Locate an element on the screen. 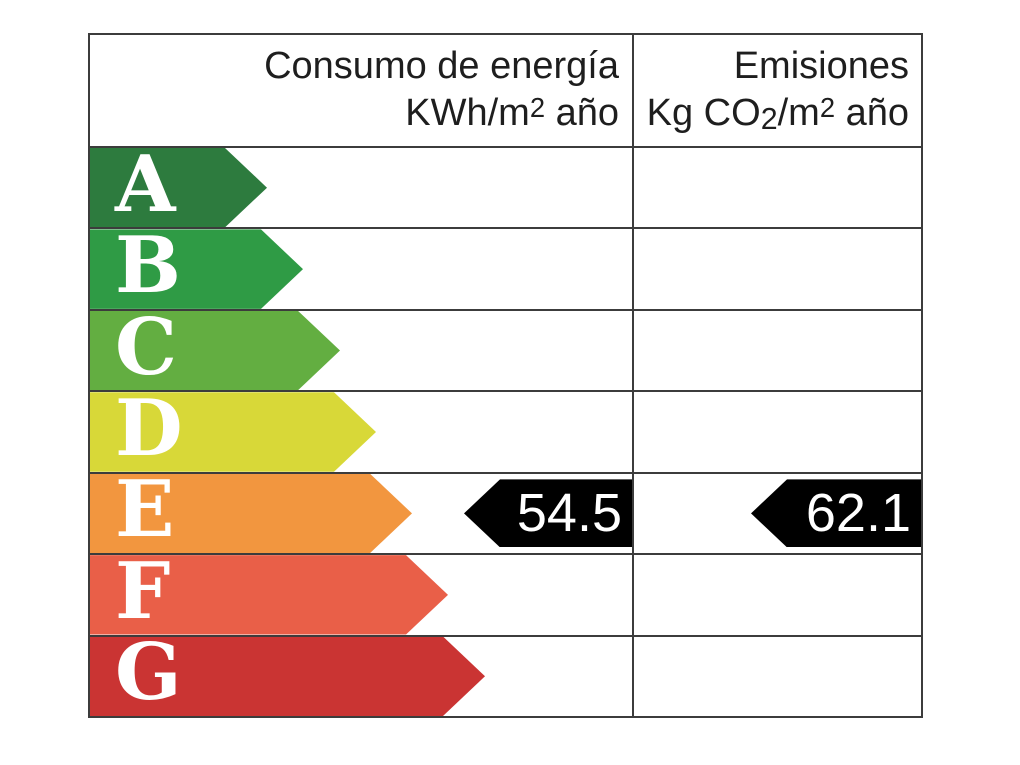 This screenshot has height=765, width=1020. header-emisiones-line2: Kg CO2/m2 año is located at coordinates (777, 113).